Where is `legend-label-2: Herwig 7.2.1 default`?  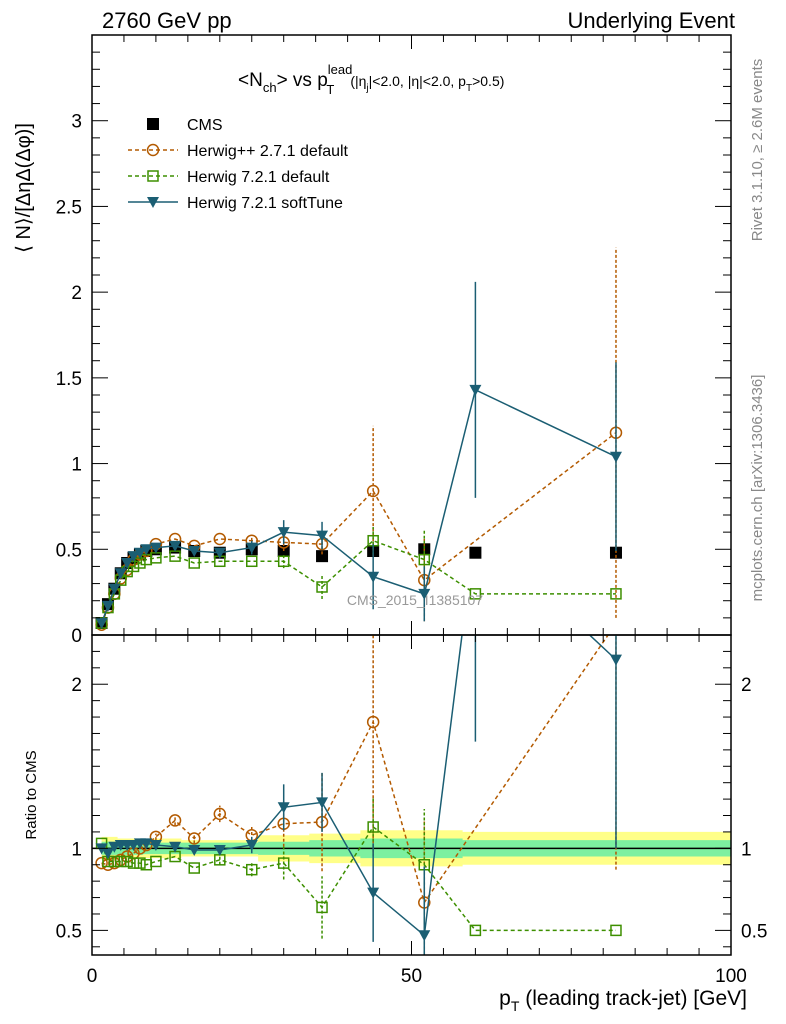
legend-label-2: Herwig 7.2.1 default is located at coordinates (258, 177).